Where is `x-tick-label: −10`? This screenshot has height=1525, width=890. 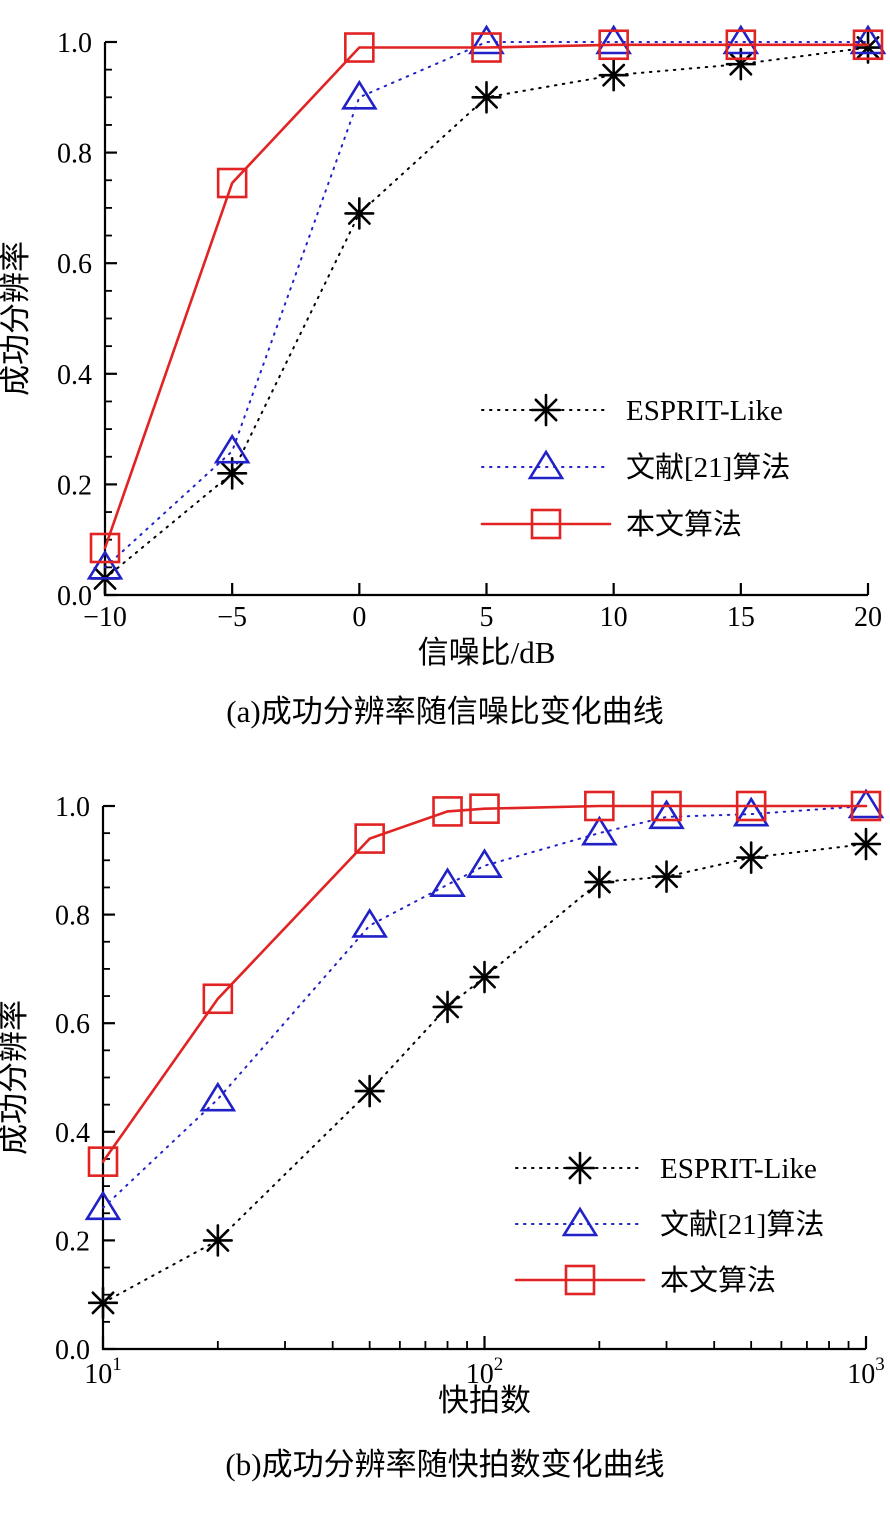
x-tick-label: −10 is located at coordinates (105, 617).